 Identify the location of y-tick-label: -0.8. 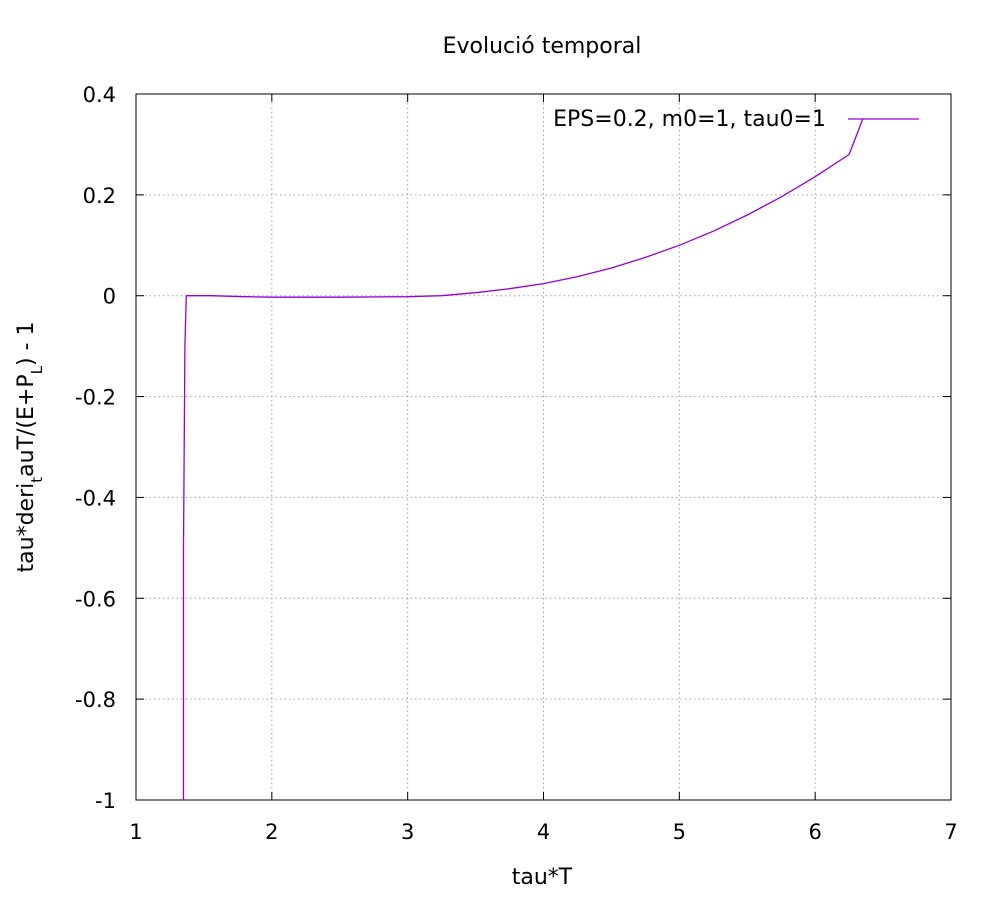
(95, 700).